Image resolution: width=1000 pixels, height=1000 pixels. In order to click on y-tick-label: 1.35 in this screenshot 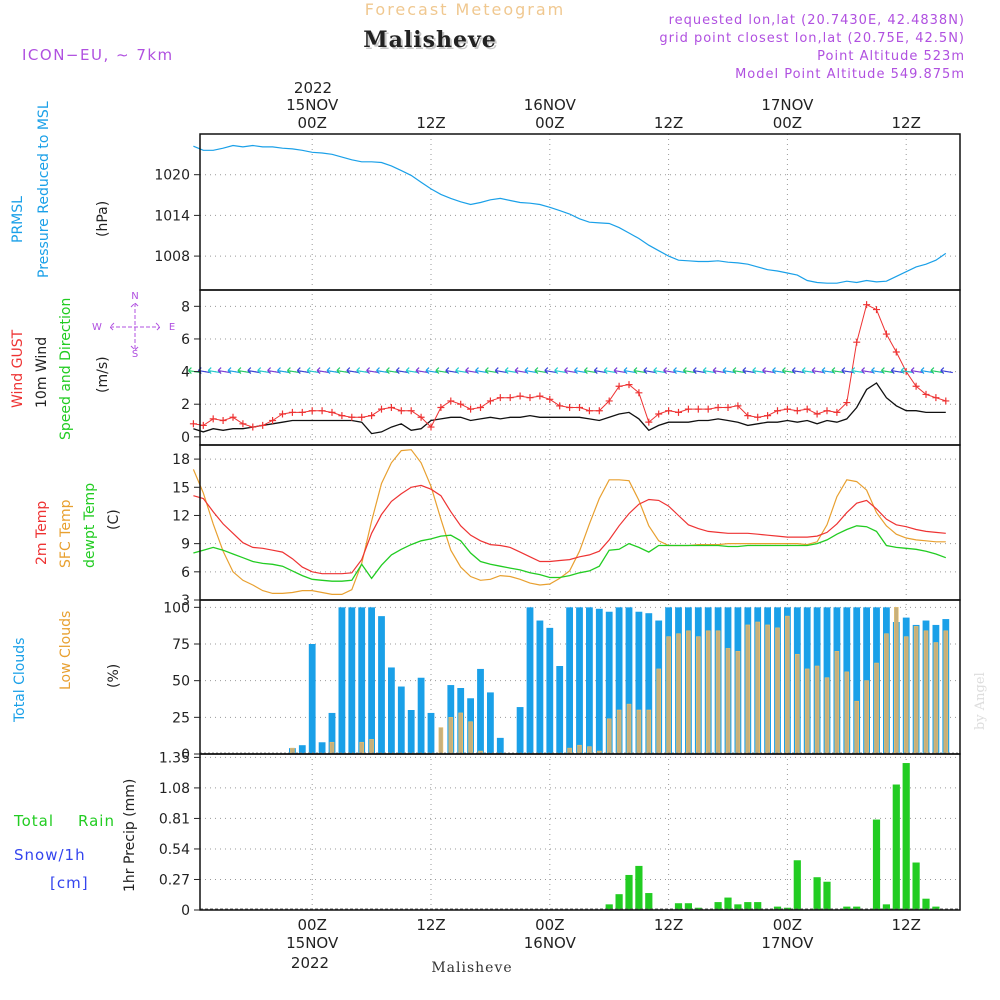, I will do `click(174, 758)`.